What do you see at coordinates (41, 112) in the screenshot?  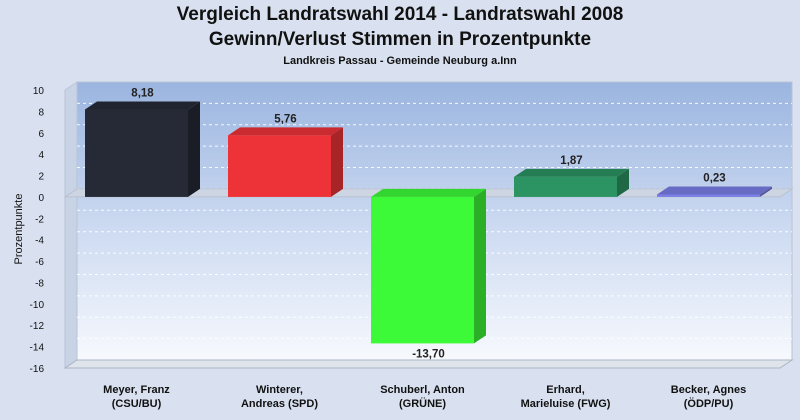 I see `y-tick-label: 8` at bounding box center [41, 112].